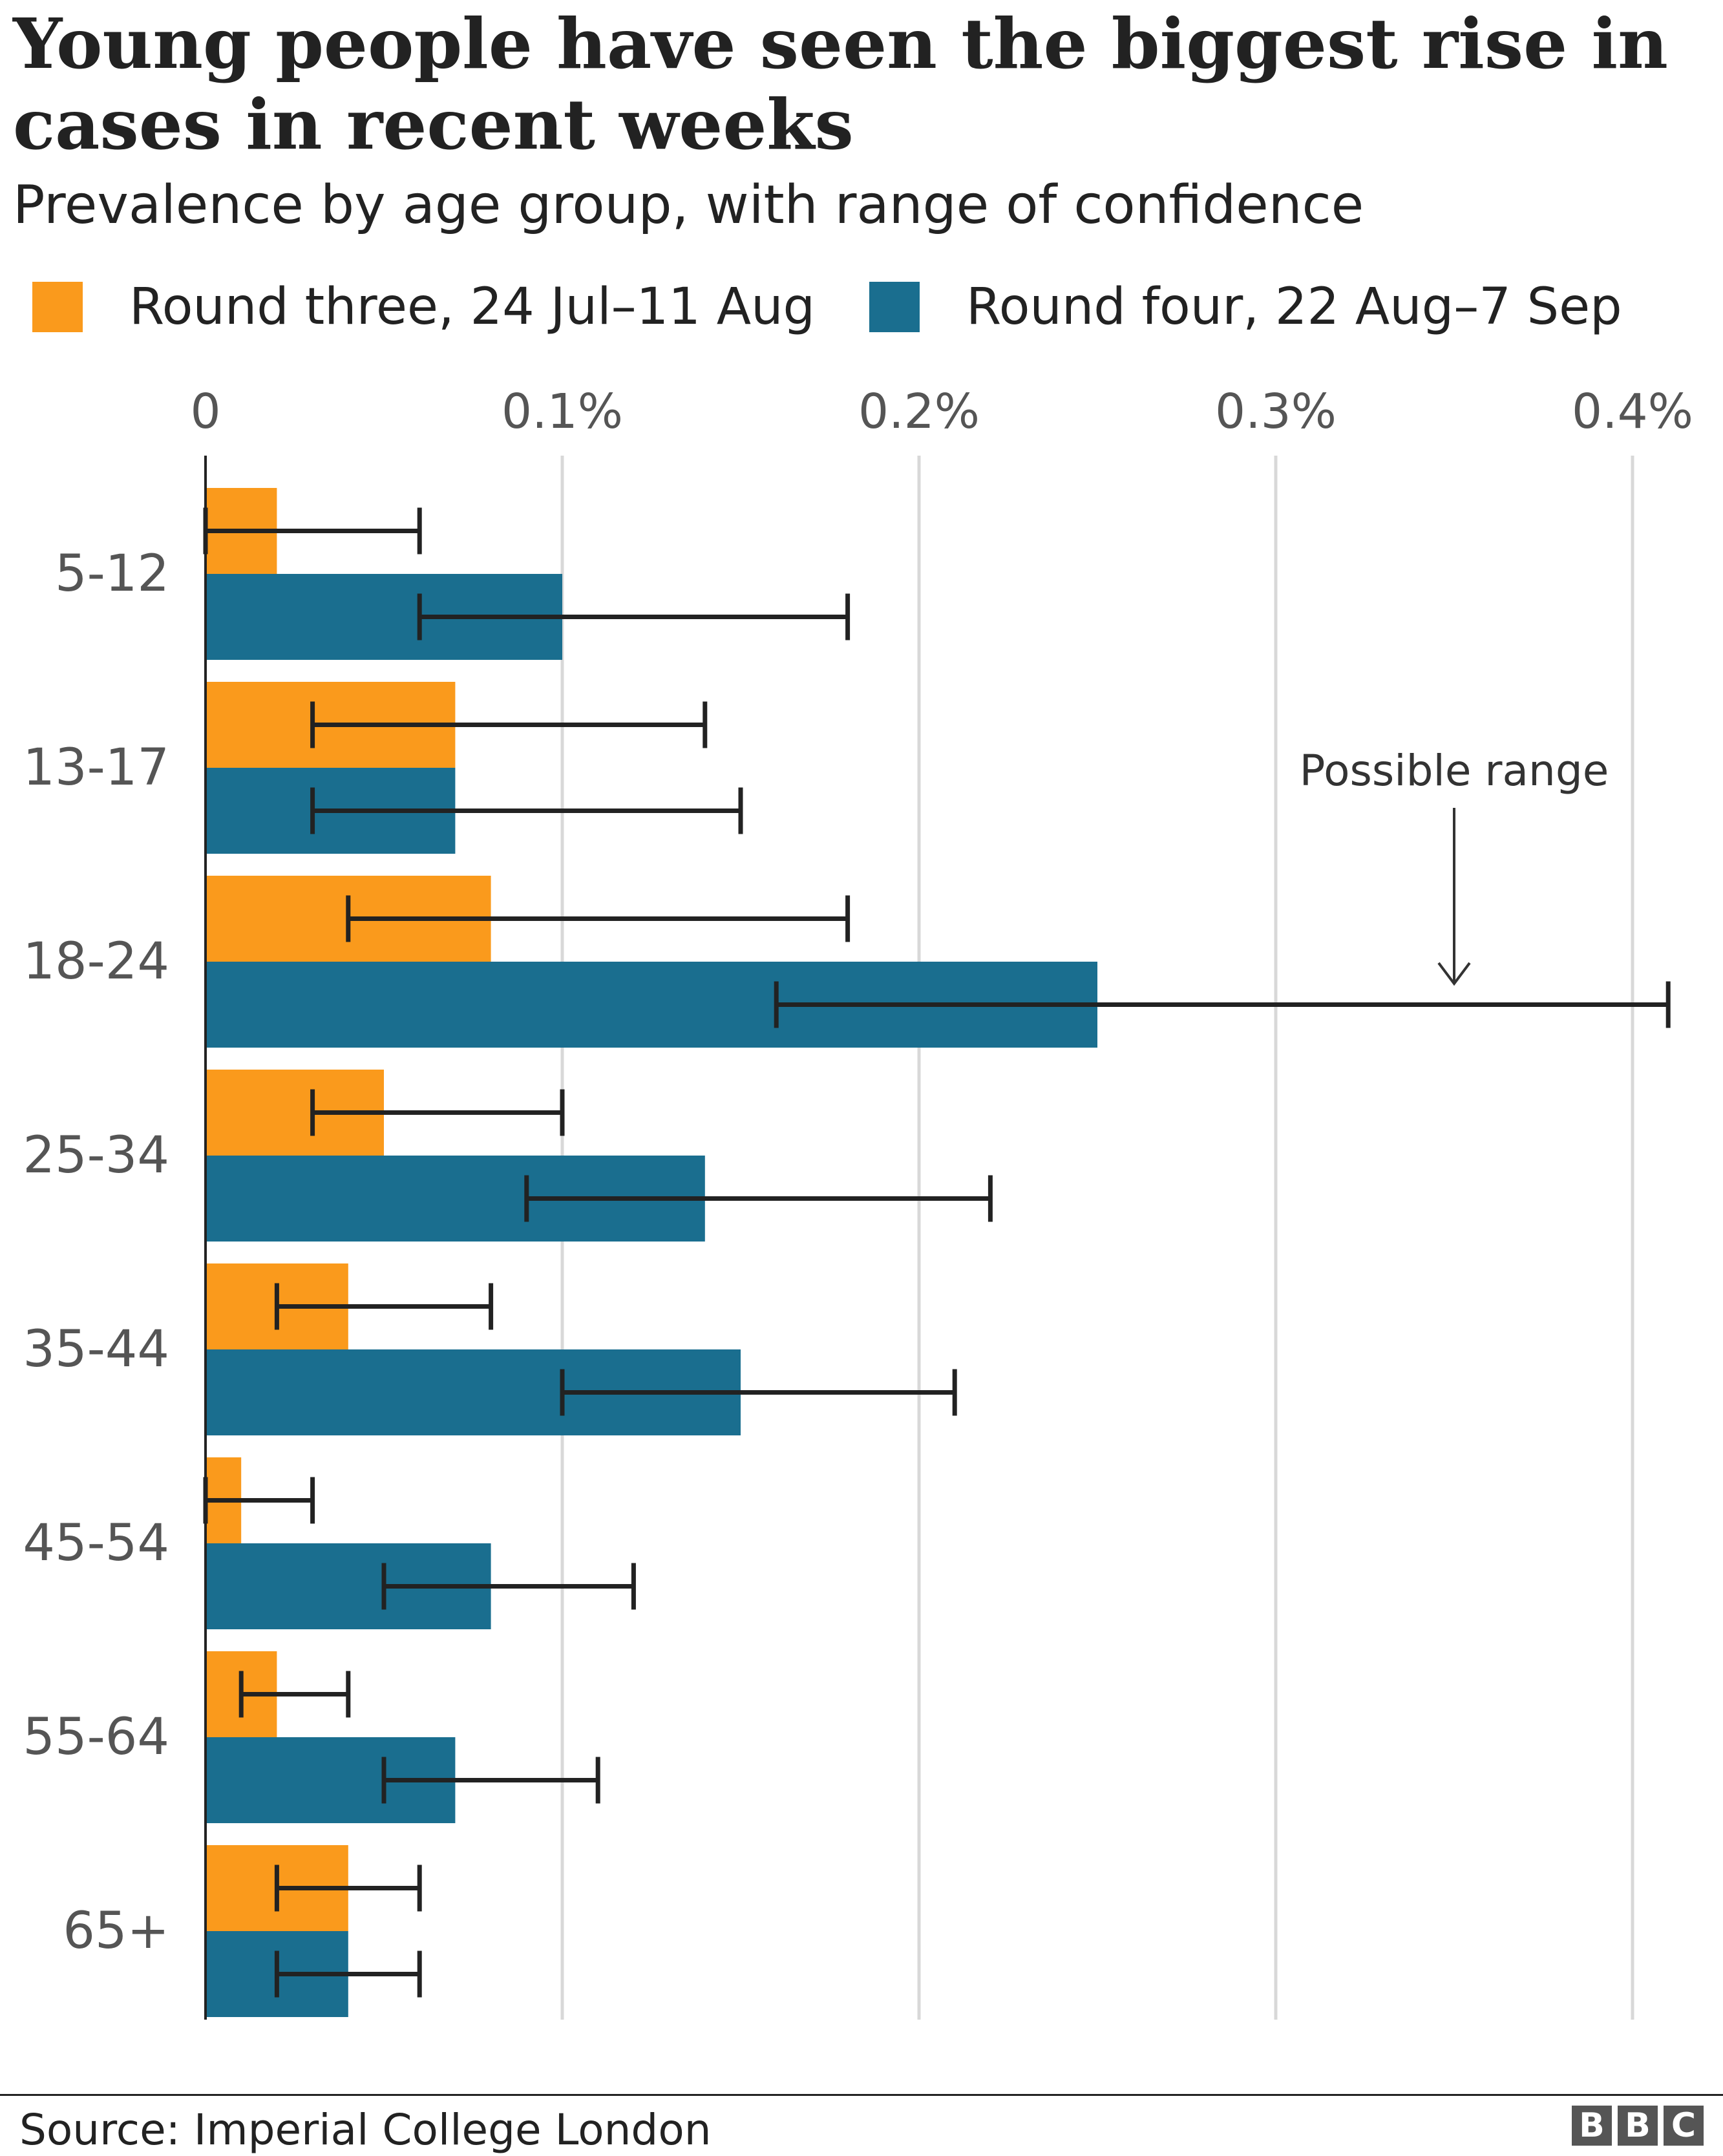 The width and height of the screenshot is (1723, 2156). I want to click on y-category-label: 45-54, so click(96, 1543).